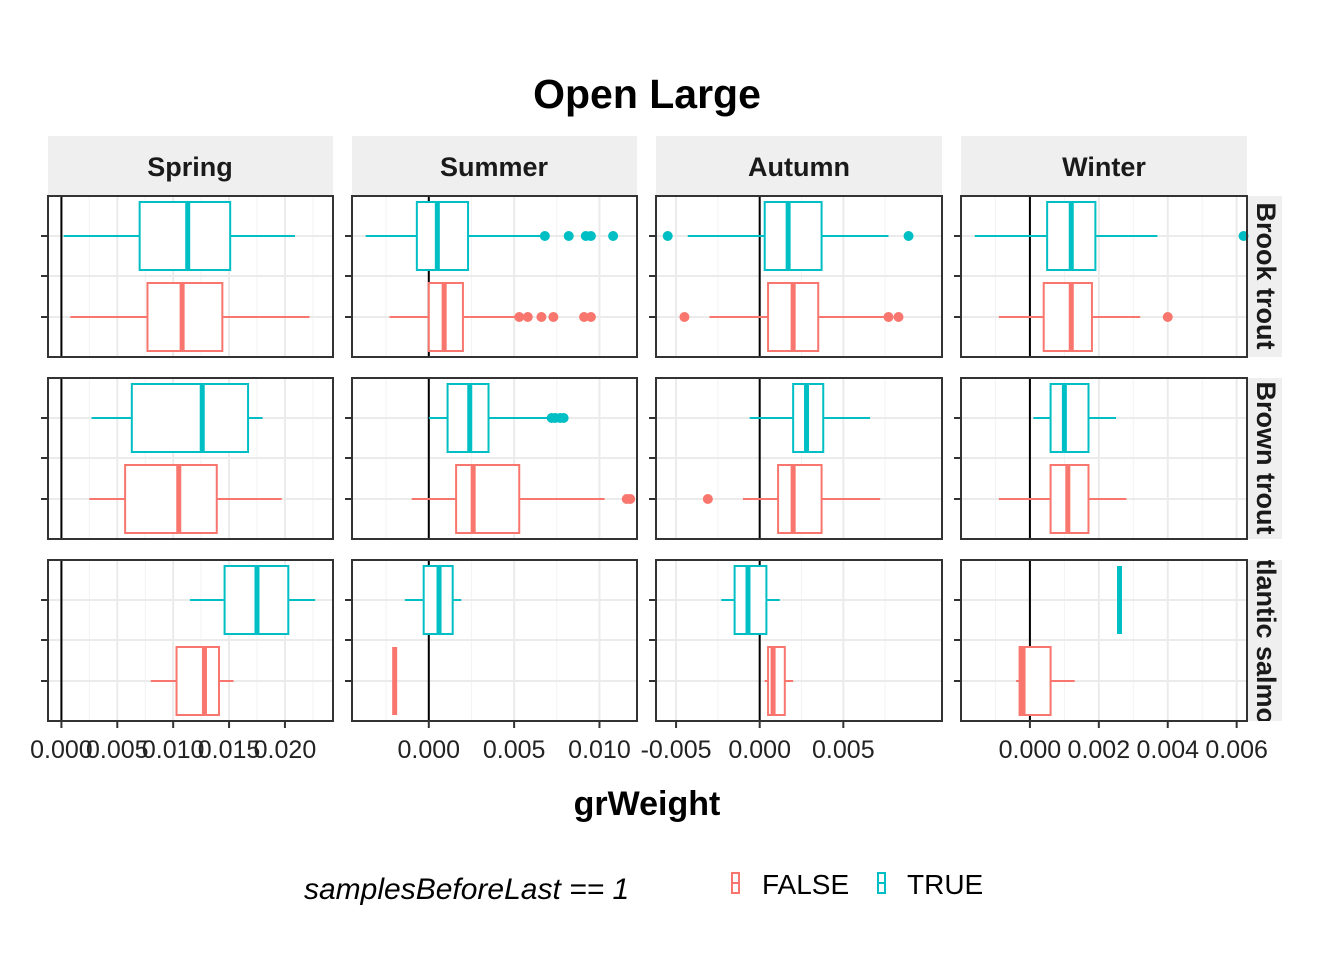 This screenshot has width=1344, height=960. Describe the element at coordinates (433, 600) in the screenshot. I see `boxplot-true-atlantic-salmon-summer` at that location.